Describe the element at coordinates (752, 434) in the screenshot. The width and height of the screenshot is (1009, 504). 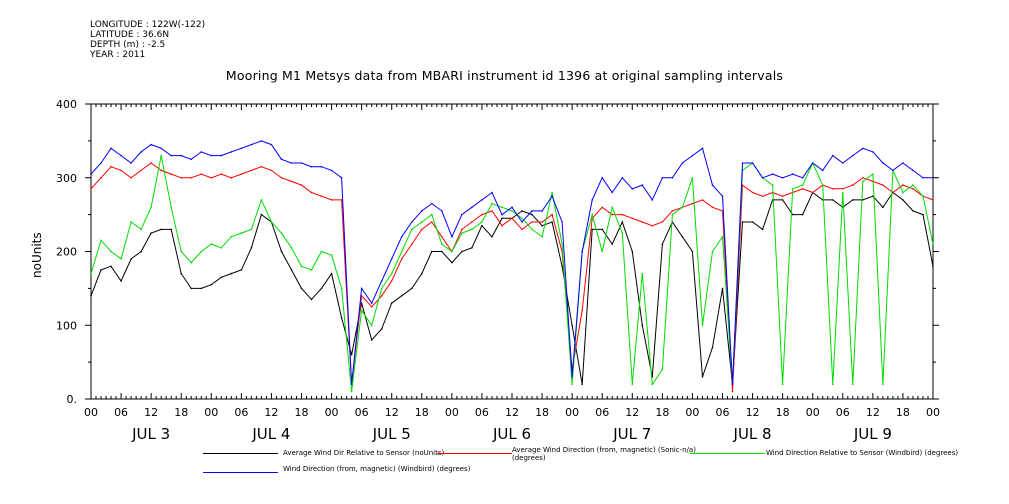
I see `x-day-label: JUL 8` at that location.